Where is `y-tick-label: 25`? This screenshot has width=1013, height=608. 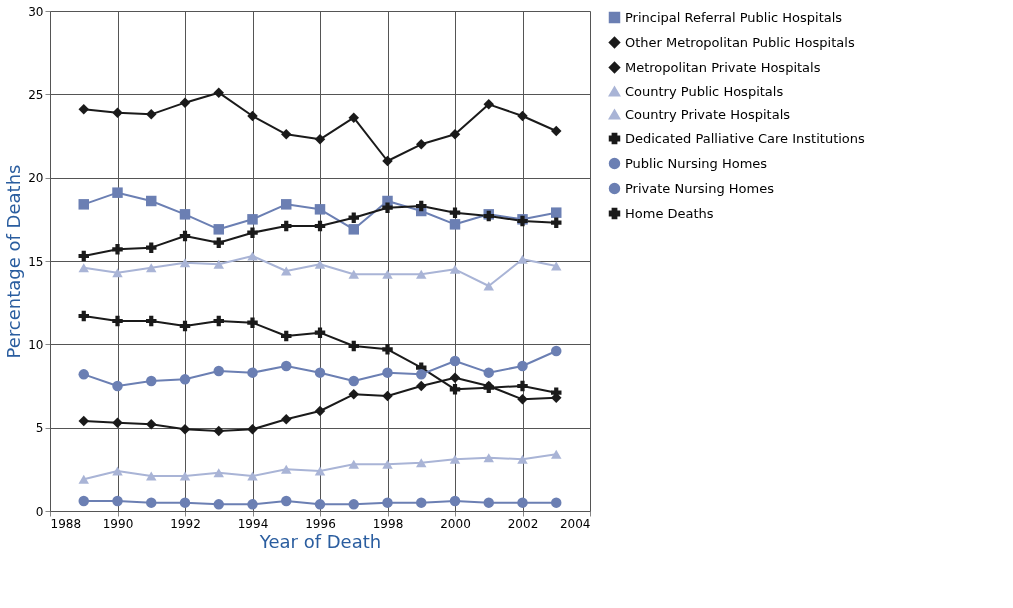 y-tick-label: 25 is located at coordinates (36, 94).